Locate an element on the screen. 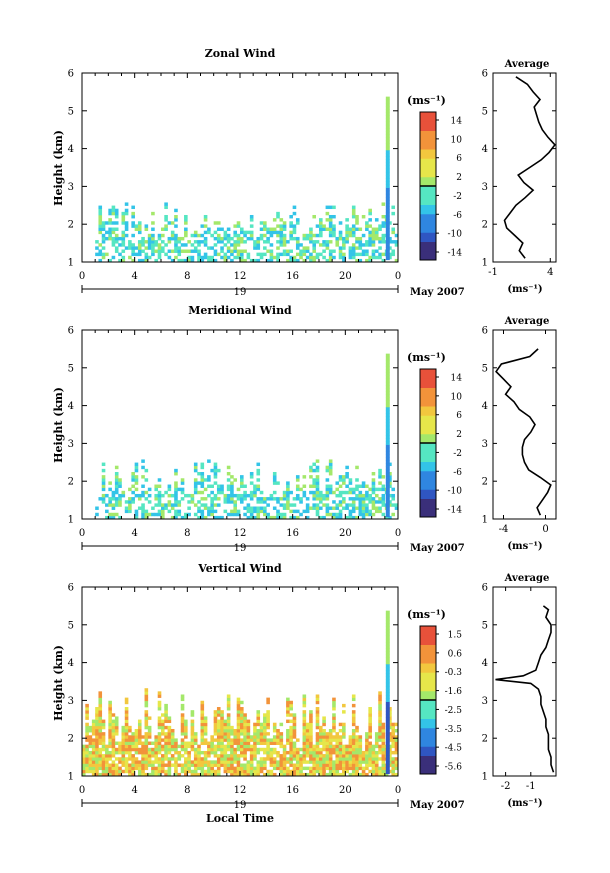 This screenshot has width=610, height=873. profile-y-tick-label: 3 is located at coordinates (485, 444).